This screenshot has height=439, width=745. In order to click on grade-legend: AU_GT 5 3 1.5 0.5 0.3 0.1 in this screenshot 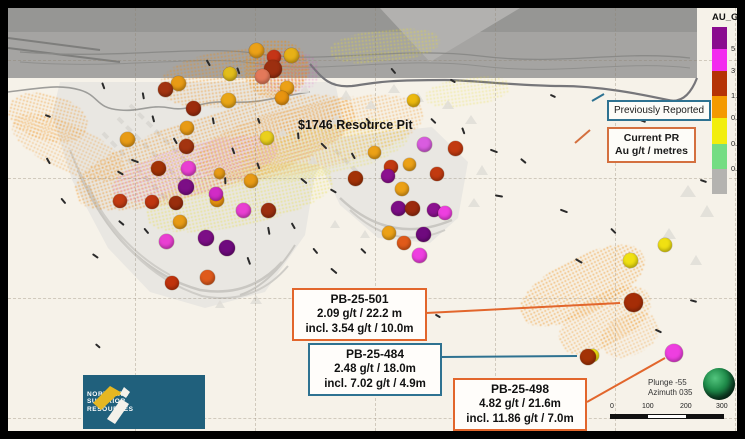, I will do `click(721, 103)`.